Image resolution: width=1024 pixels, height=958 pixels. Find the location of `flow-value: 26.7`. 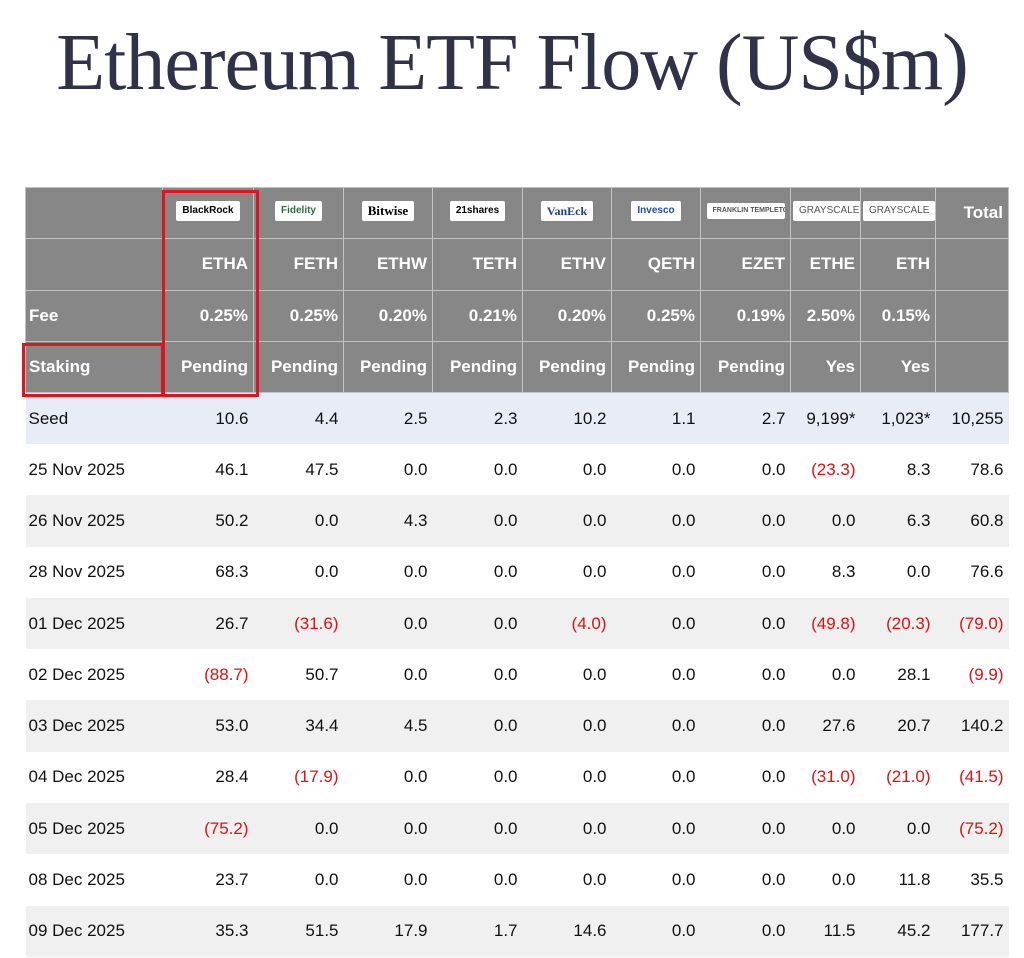

flow-value: 26.7 is located at coordinates (208, 623).